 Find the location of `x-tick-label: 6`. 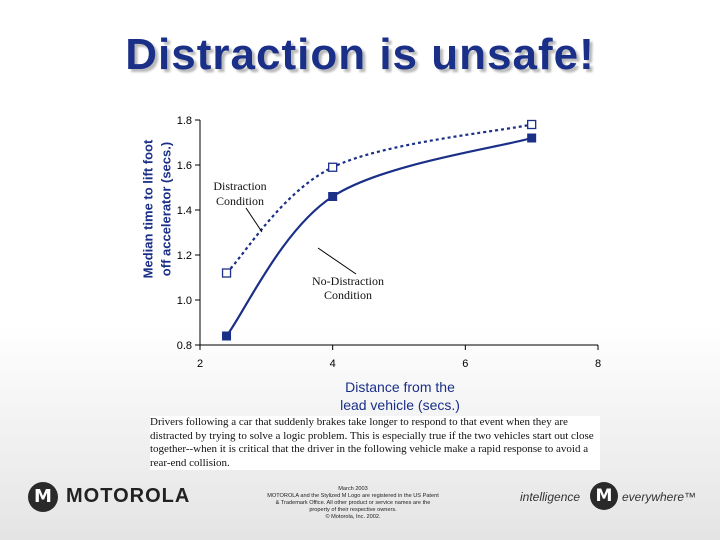

x-tick-label: 6 is located at coordinates (465, 364).